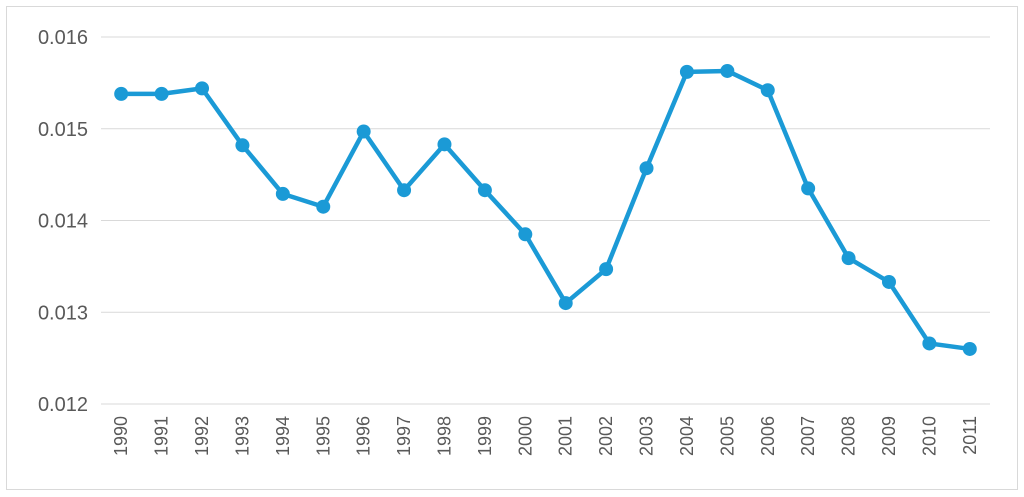 The height and width of the screenshot is (497, 1024). What do you see at coordinates (202, 88) in the screenshot?
I see `data-point-1992` at bounding box center [202, 88].